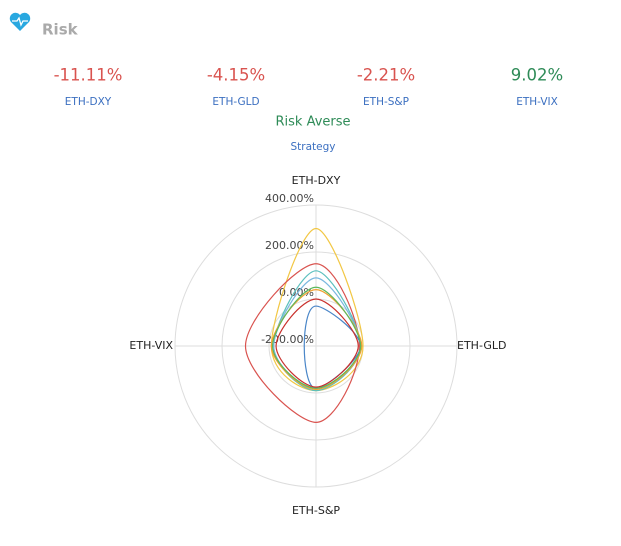 Image resolution: width=621 pixels, height=546 pixels. Describe the element at coordinates (88, 102) in the screenshot. I see `stat-label: ETH-DXY` at that location.